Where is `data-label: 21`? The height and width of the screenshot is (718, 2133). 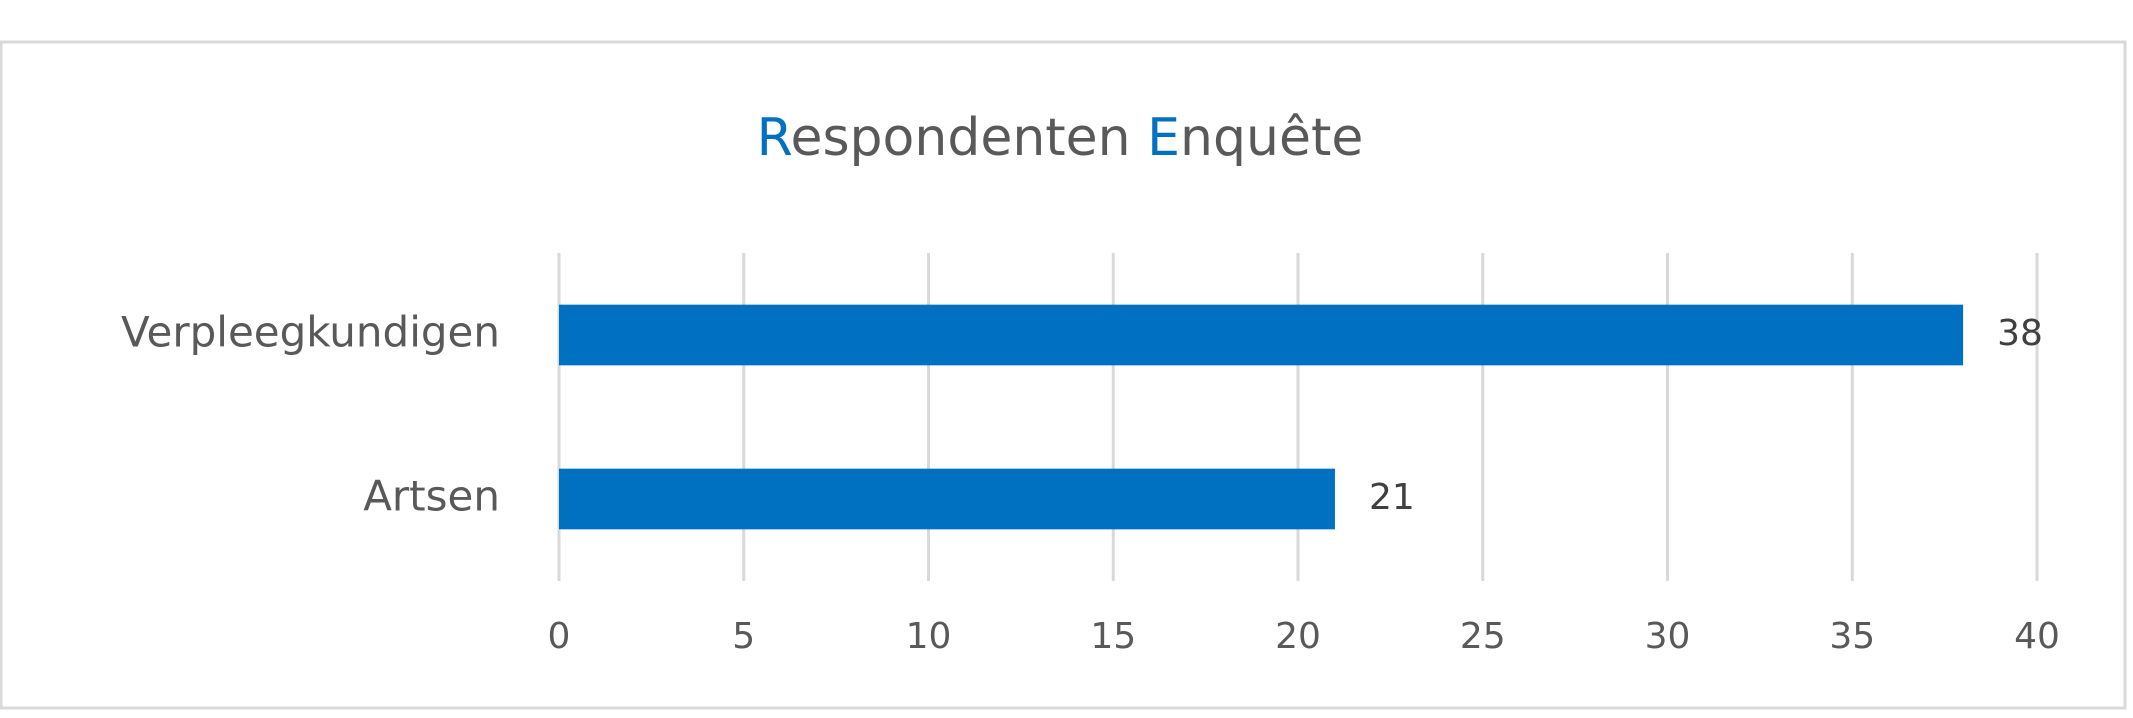
data-label: 21 is located at coordinates (1392, 497).